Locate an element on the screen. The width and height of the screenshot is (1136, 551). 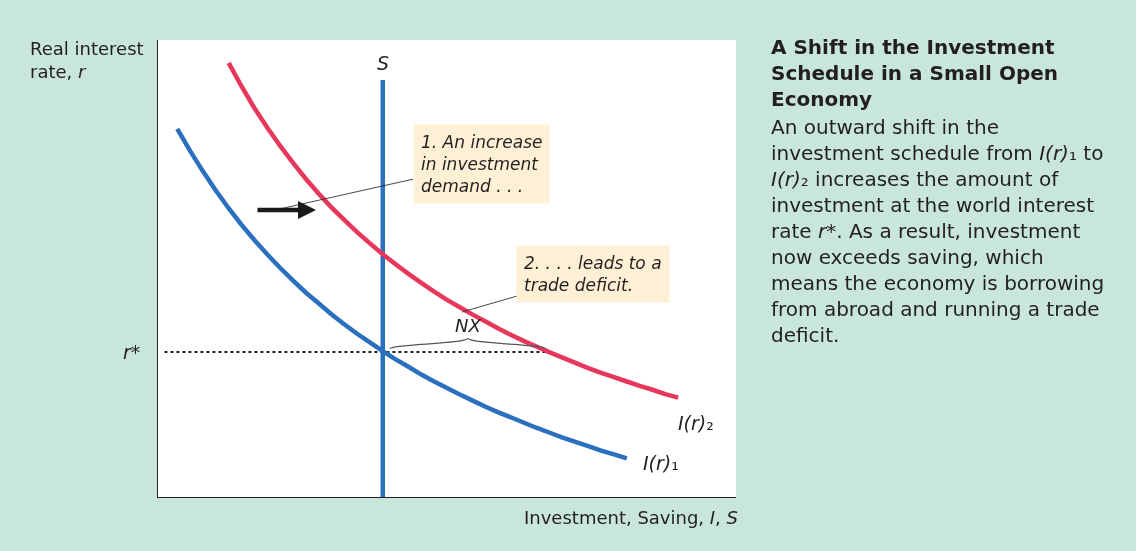
series-label: I(r)₂ is located at coordinates (696, 423).